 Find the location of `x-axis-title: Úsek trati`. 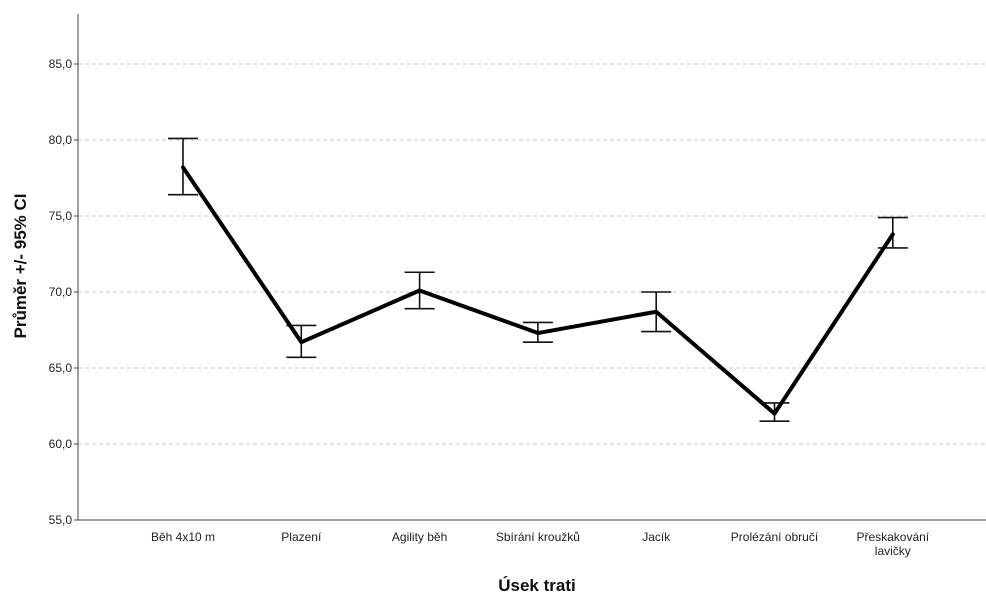

x-axis-title: Úsek trati is located at coordinates (536, 585).